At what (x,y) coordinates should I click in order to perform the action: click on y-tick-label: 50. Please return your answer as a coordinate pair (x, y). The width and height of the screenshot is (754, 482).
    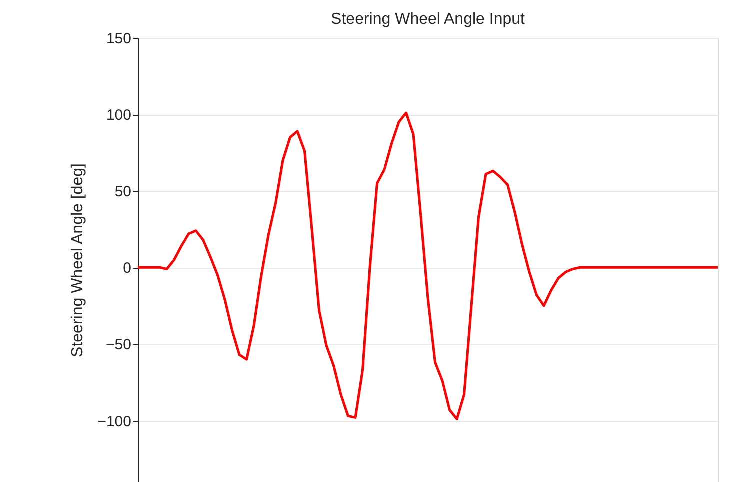
    Looking at the image, I should click on (123, 192).